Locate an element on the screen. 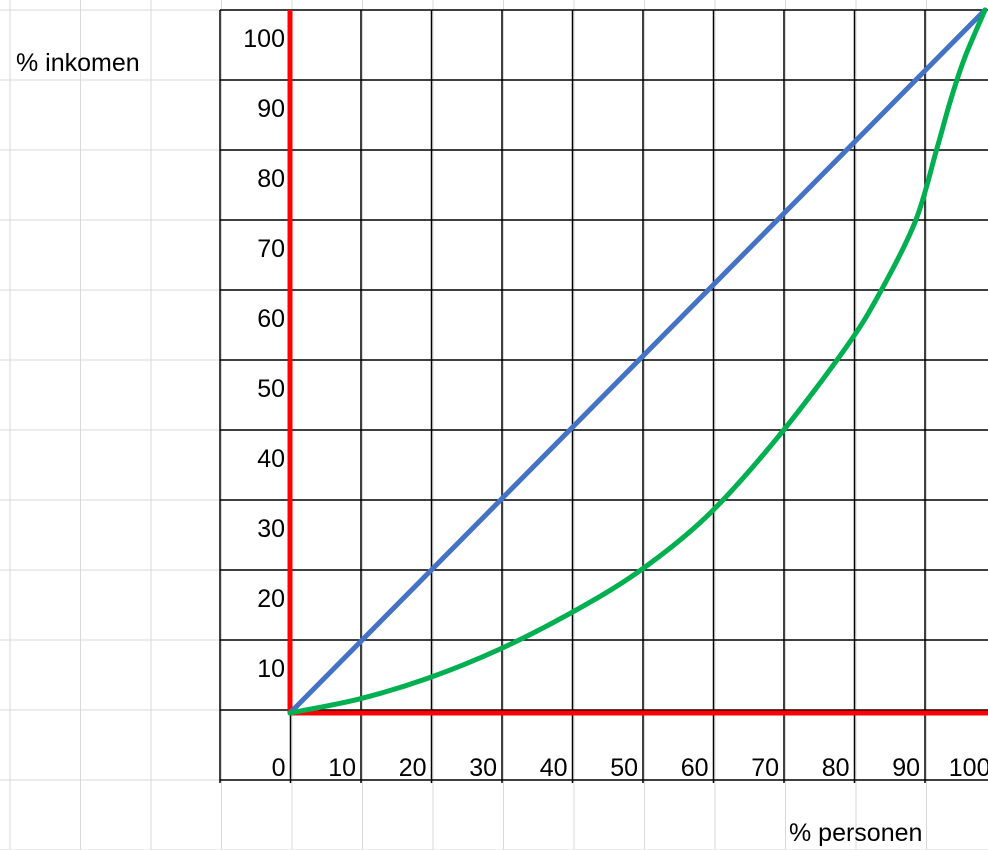 The height and width of the screenshot is (850, 988). y-tick-label: 90 is located at coordinates (271, 109).